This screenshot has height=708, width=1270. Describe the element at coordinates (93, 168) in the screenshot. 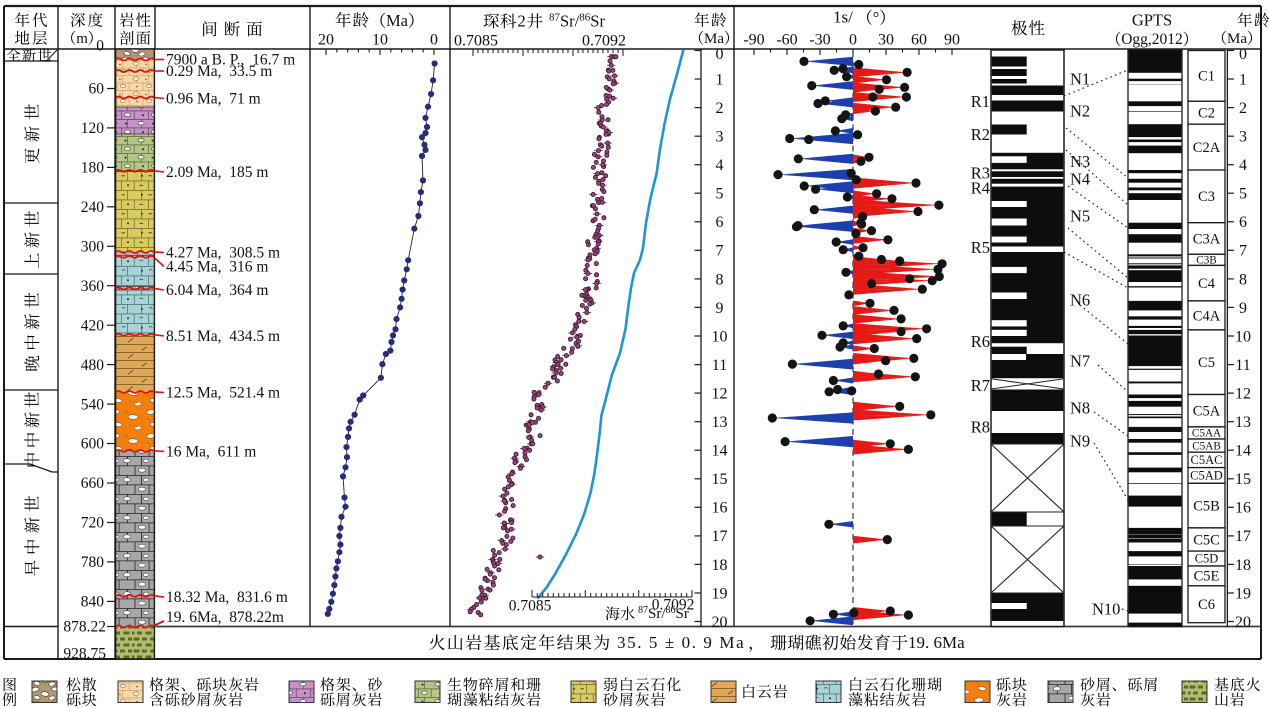

I see `svg-text: 180` at that location.